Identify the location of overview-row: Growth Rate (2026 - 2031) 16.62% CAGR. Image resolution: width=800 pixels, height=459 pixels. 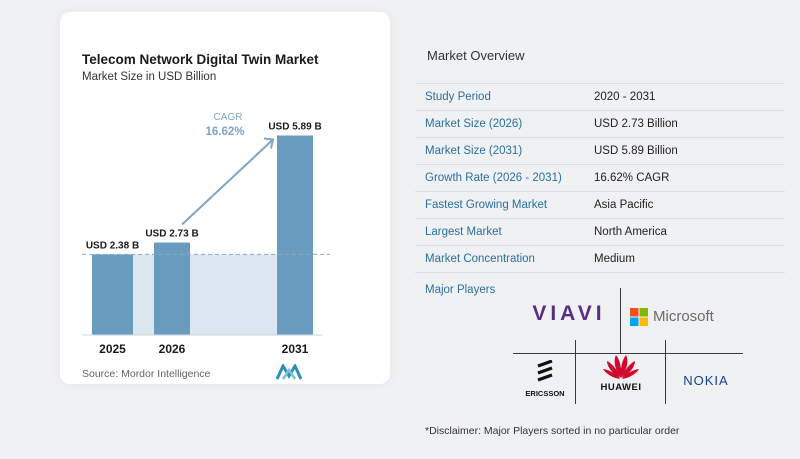
(600, 177).